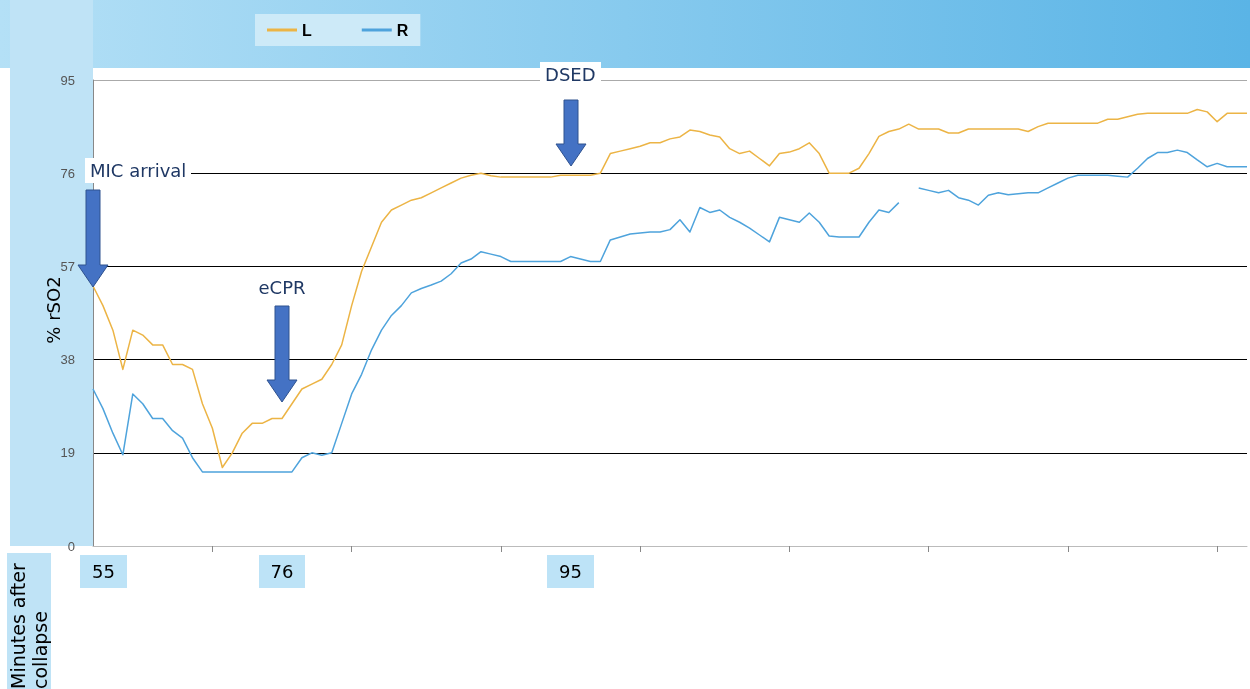  Describe the element at coordinates (67, 173) in the screenshot. I see `y-tick-label: 76` at that location.